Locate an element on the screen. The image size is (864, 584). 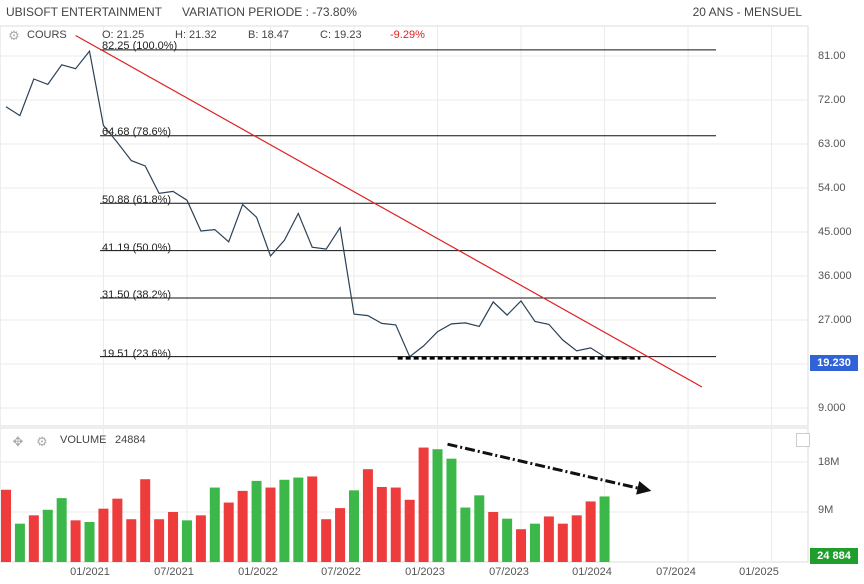
instrument-title: UBISOFT ENTERTAINMENT is located at coordinates (84, 12).